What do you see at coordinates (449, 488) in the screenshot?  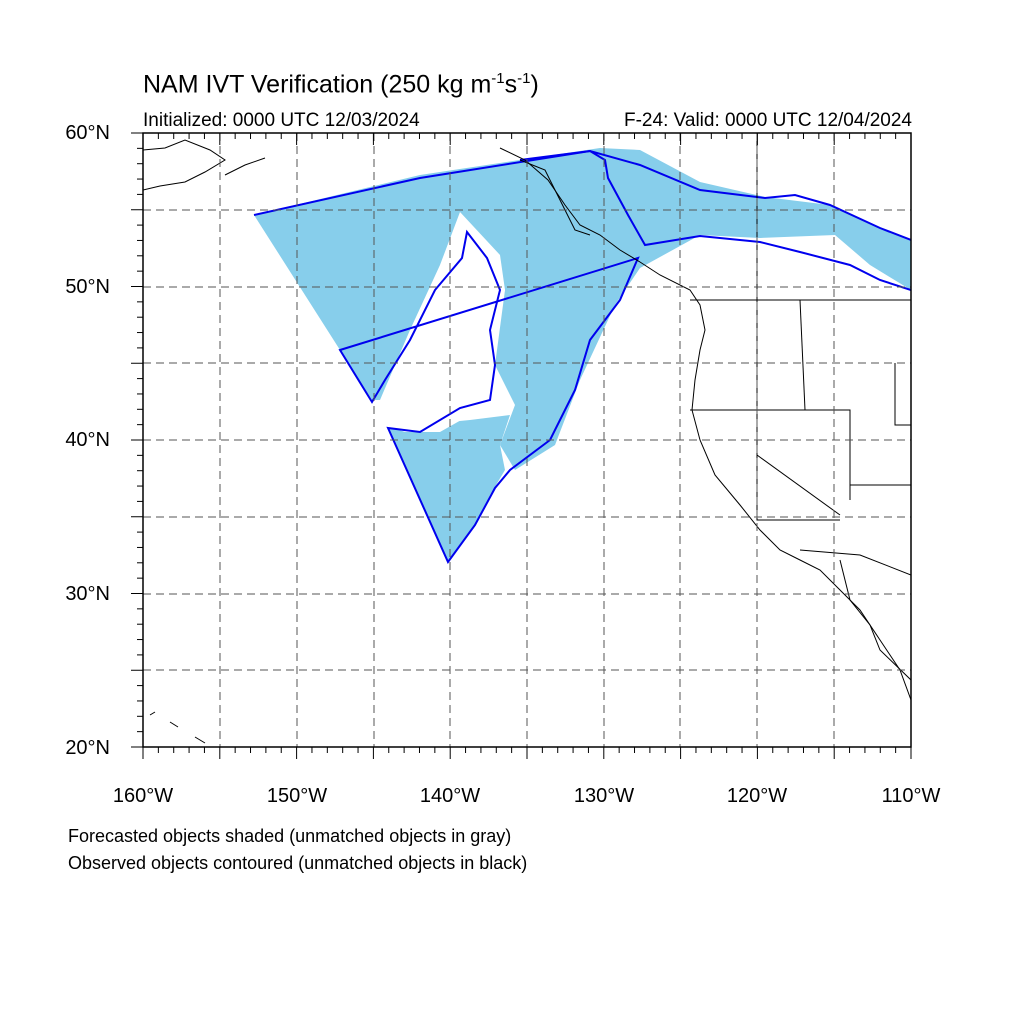 I see `forecast-object-south` at bounding box center [449, 488].